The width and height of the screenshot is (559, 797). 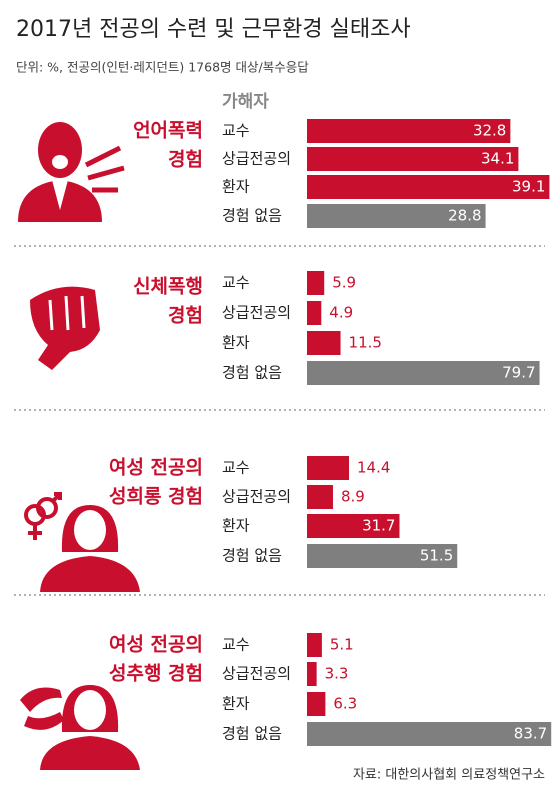 I want to click on title: 2017년 전공의 수련 및 근무환경 실태조사, so click(x=213, y=29).